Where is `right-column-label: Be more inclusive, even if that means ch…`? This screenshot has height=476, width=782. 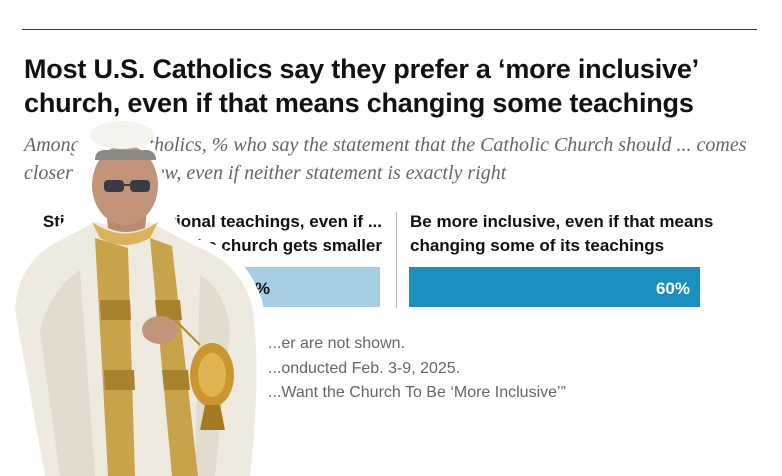 right-column-label: Be more inclusive, even if that means ch… is located at coordinates (562, 233).